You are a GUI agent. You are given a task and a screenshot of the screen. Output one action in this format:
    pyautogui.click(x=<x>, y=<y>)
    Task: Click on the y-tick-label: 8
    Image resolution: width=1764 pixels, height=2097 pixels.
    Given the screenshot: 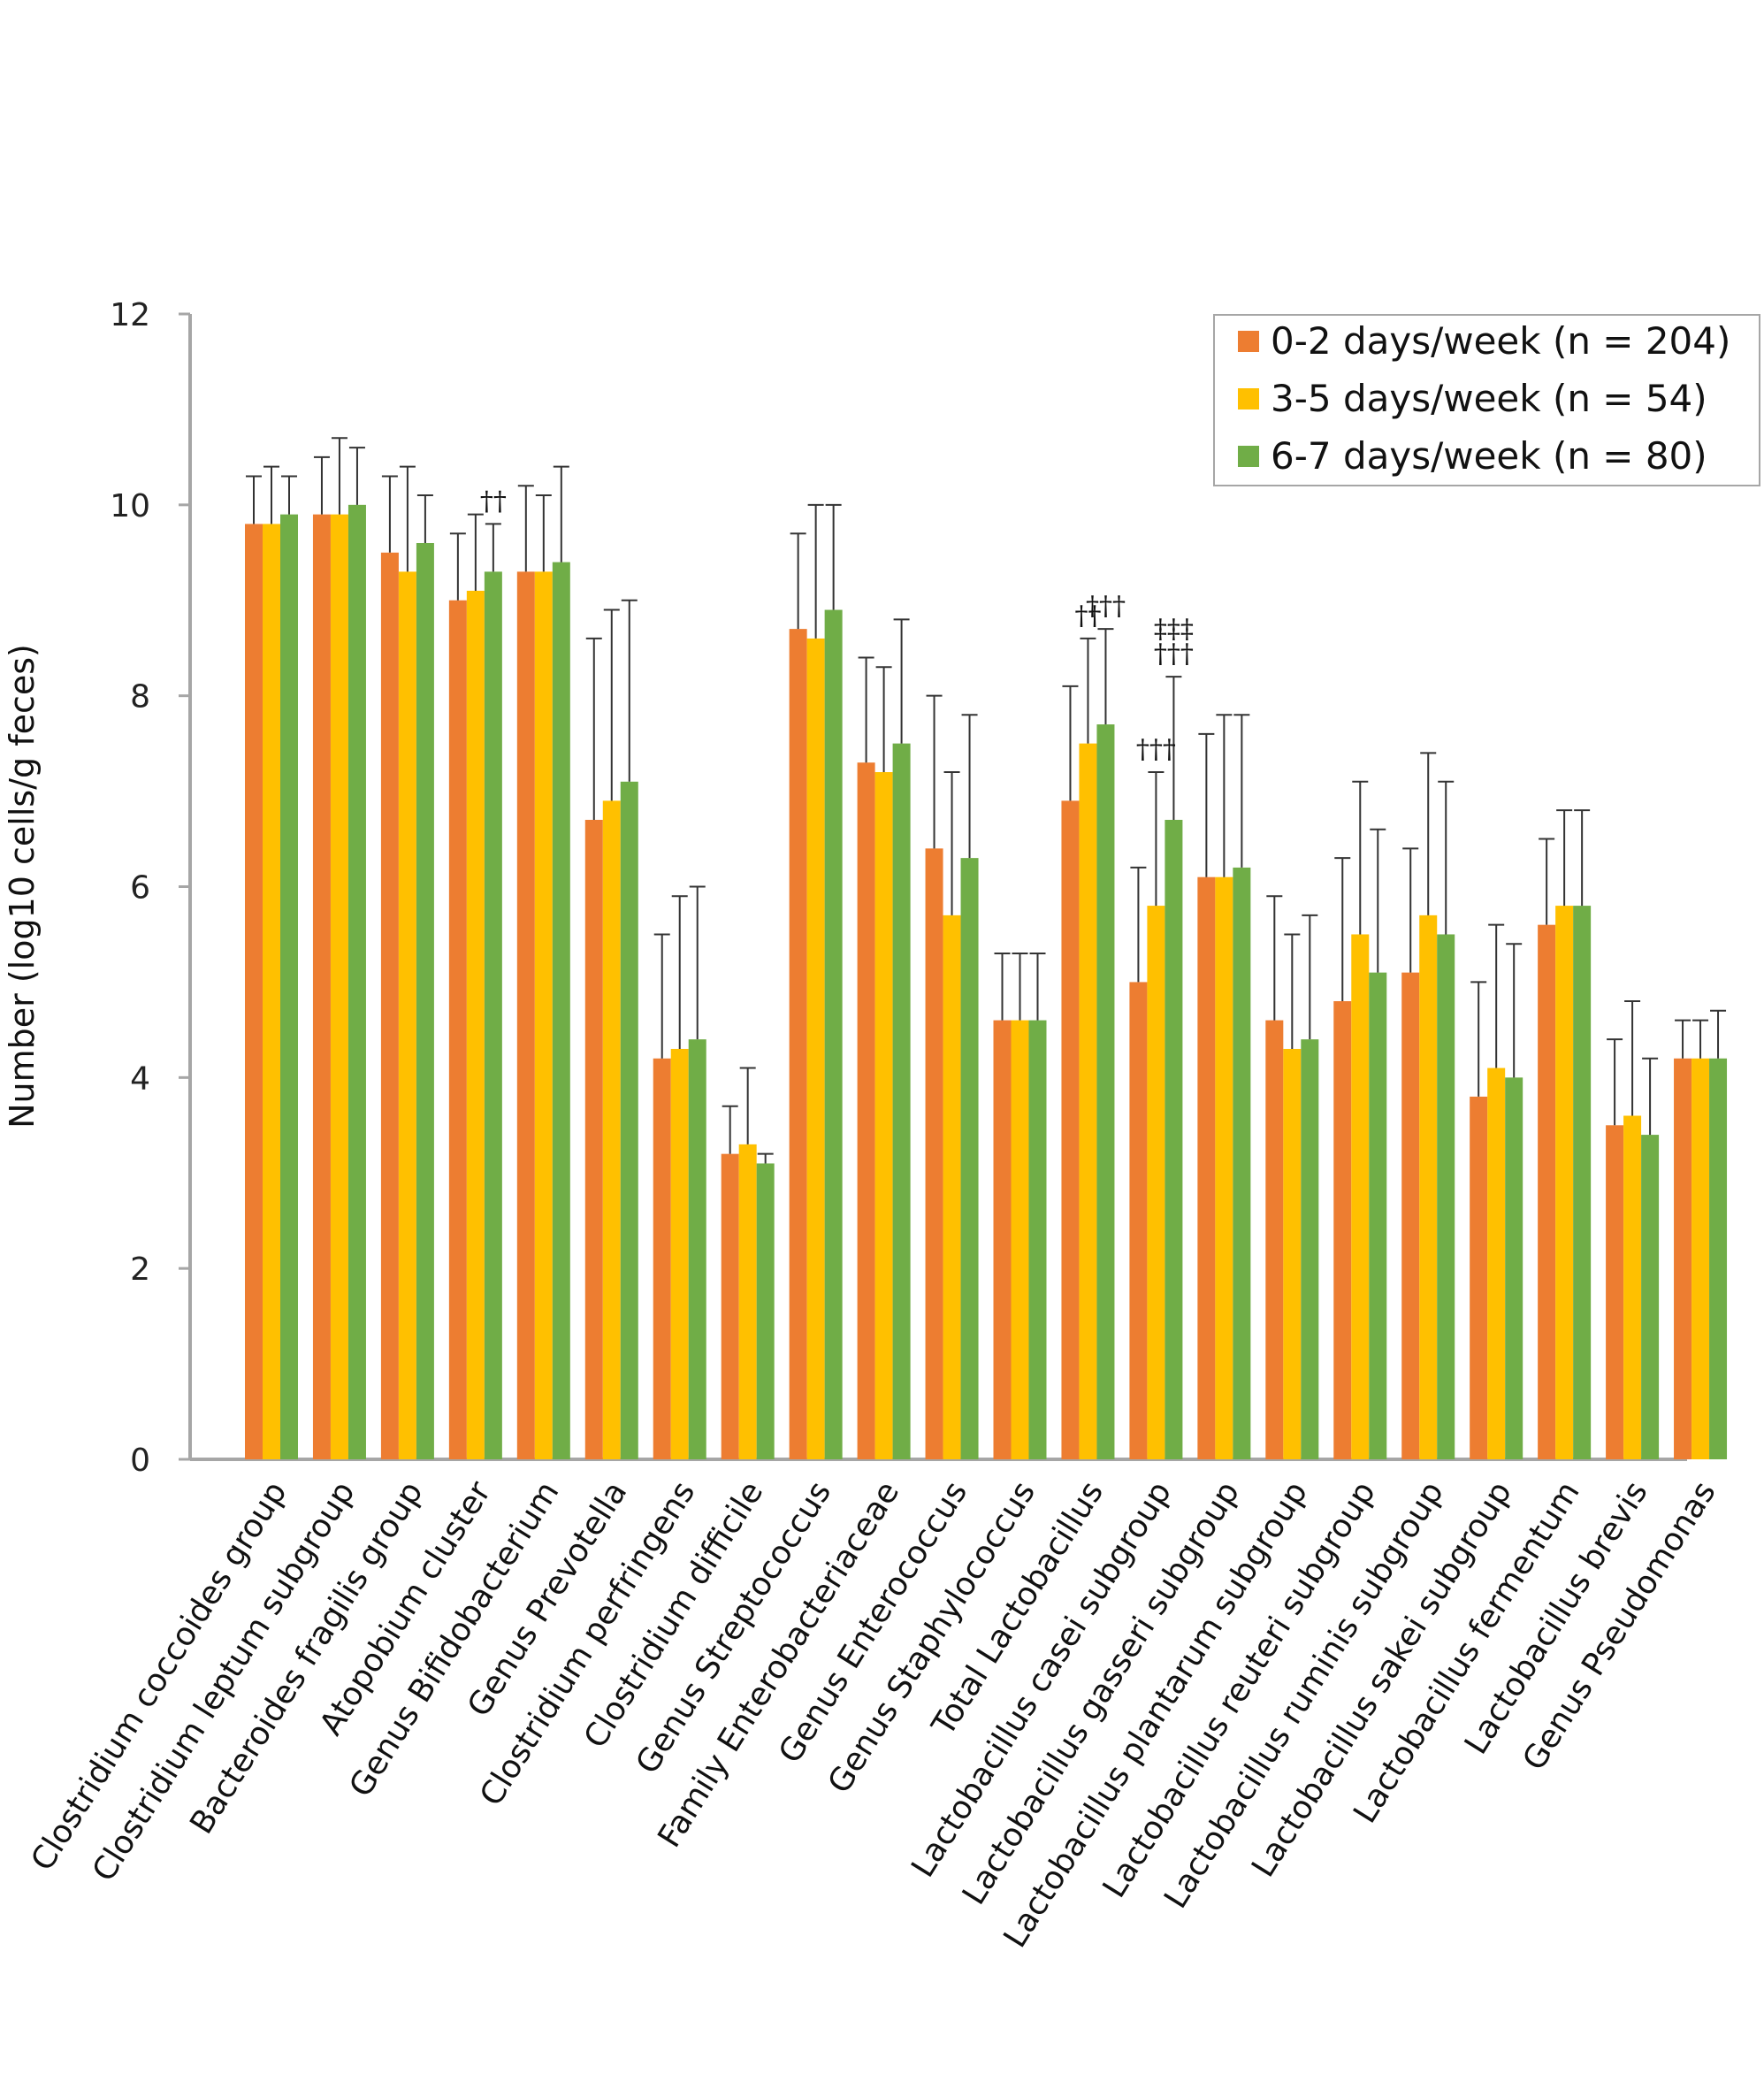 What is the action you would take?
    pyautogui.click(x=140, y=698)
    